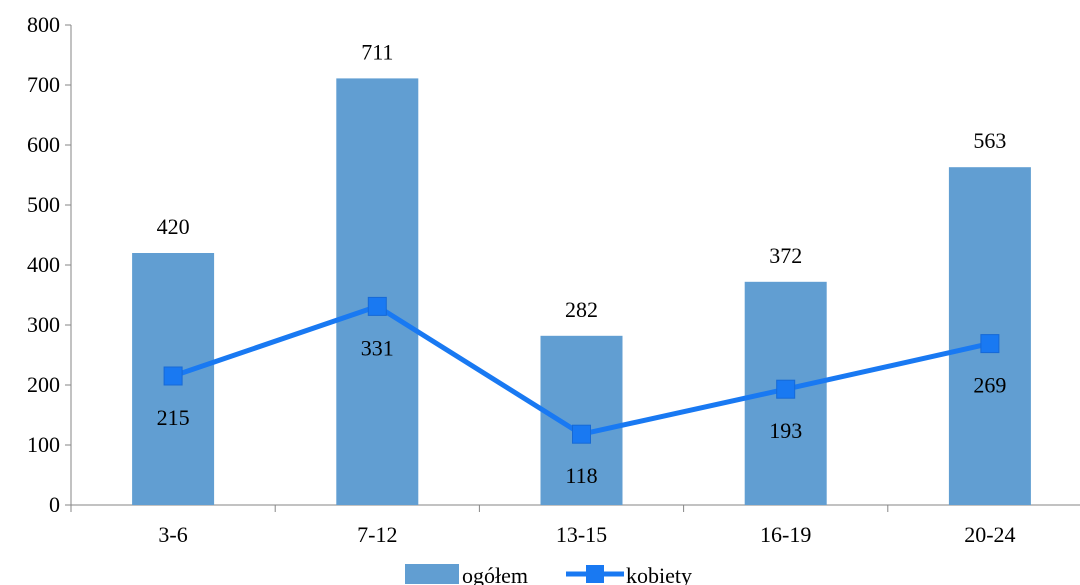 The height and width of the screenshot is (585, 1080). I want to click on bar-data-label: 420, so click(173, 226).